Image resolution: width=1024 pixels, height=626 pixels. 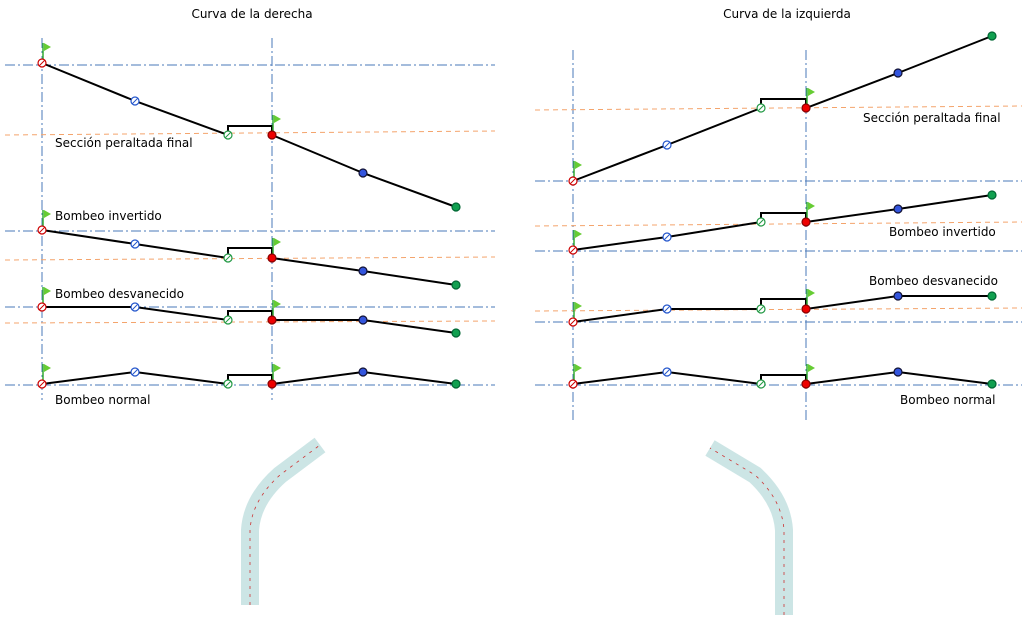 What do you see at coordinates (251, 14) in the screenshot?
I see `panel-title: Curva de la derecha` at bounding box center [251, 14].